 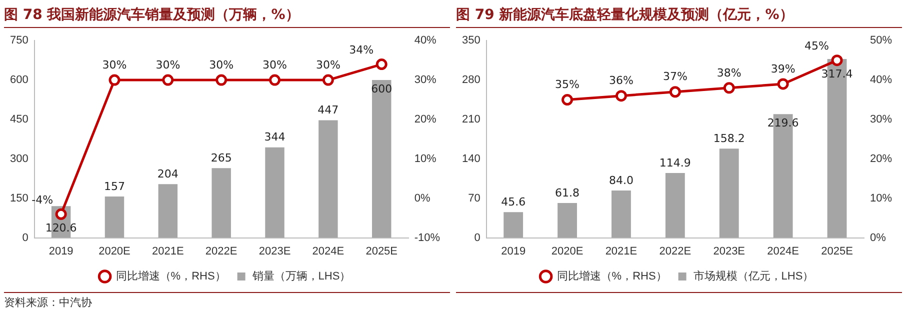 What do you see at coordinates (471, 80) in the screenshot?
I see `y-tick-label: 280` at bounding box center [471, 80].